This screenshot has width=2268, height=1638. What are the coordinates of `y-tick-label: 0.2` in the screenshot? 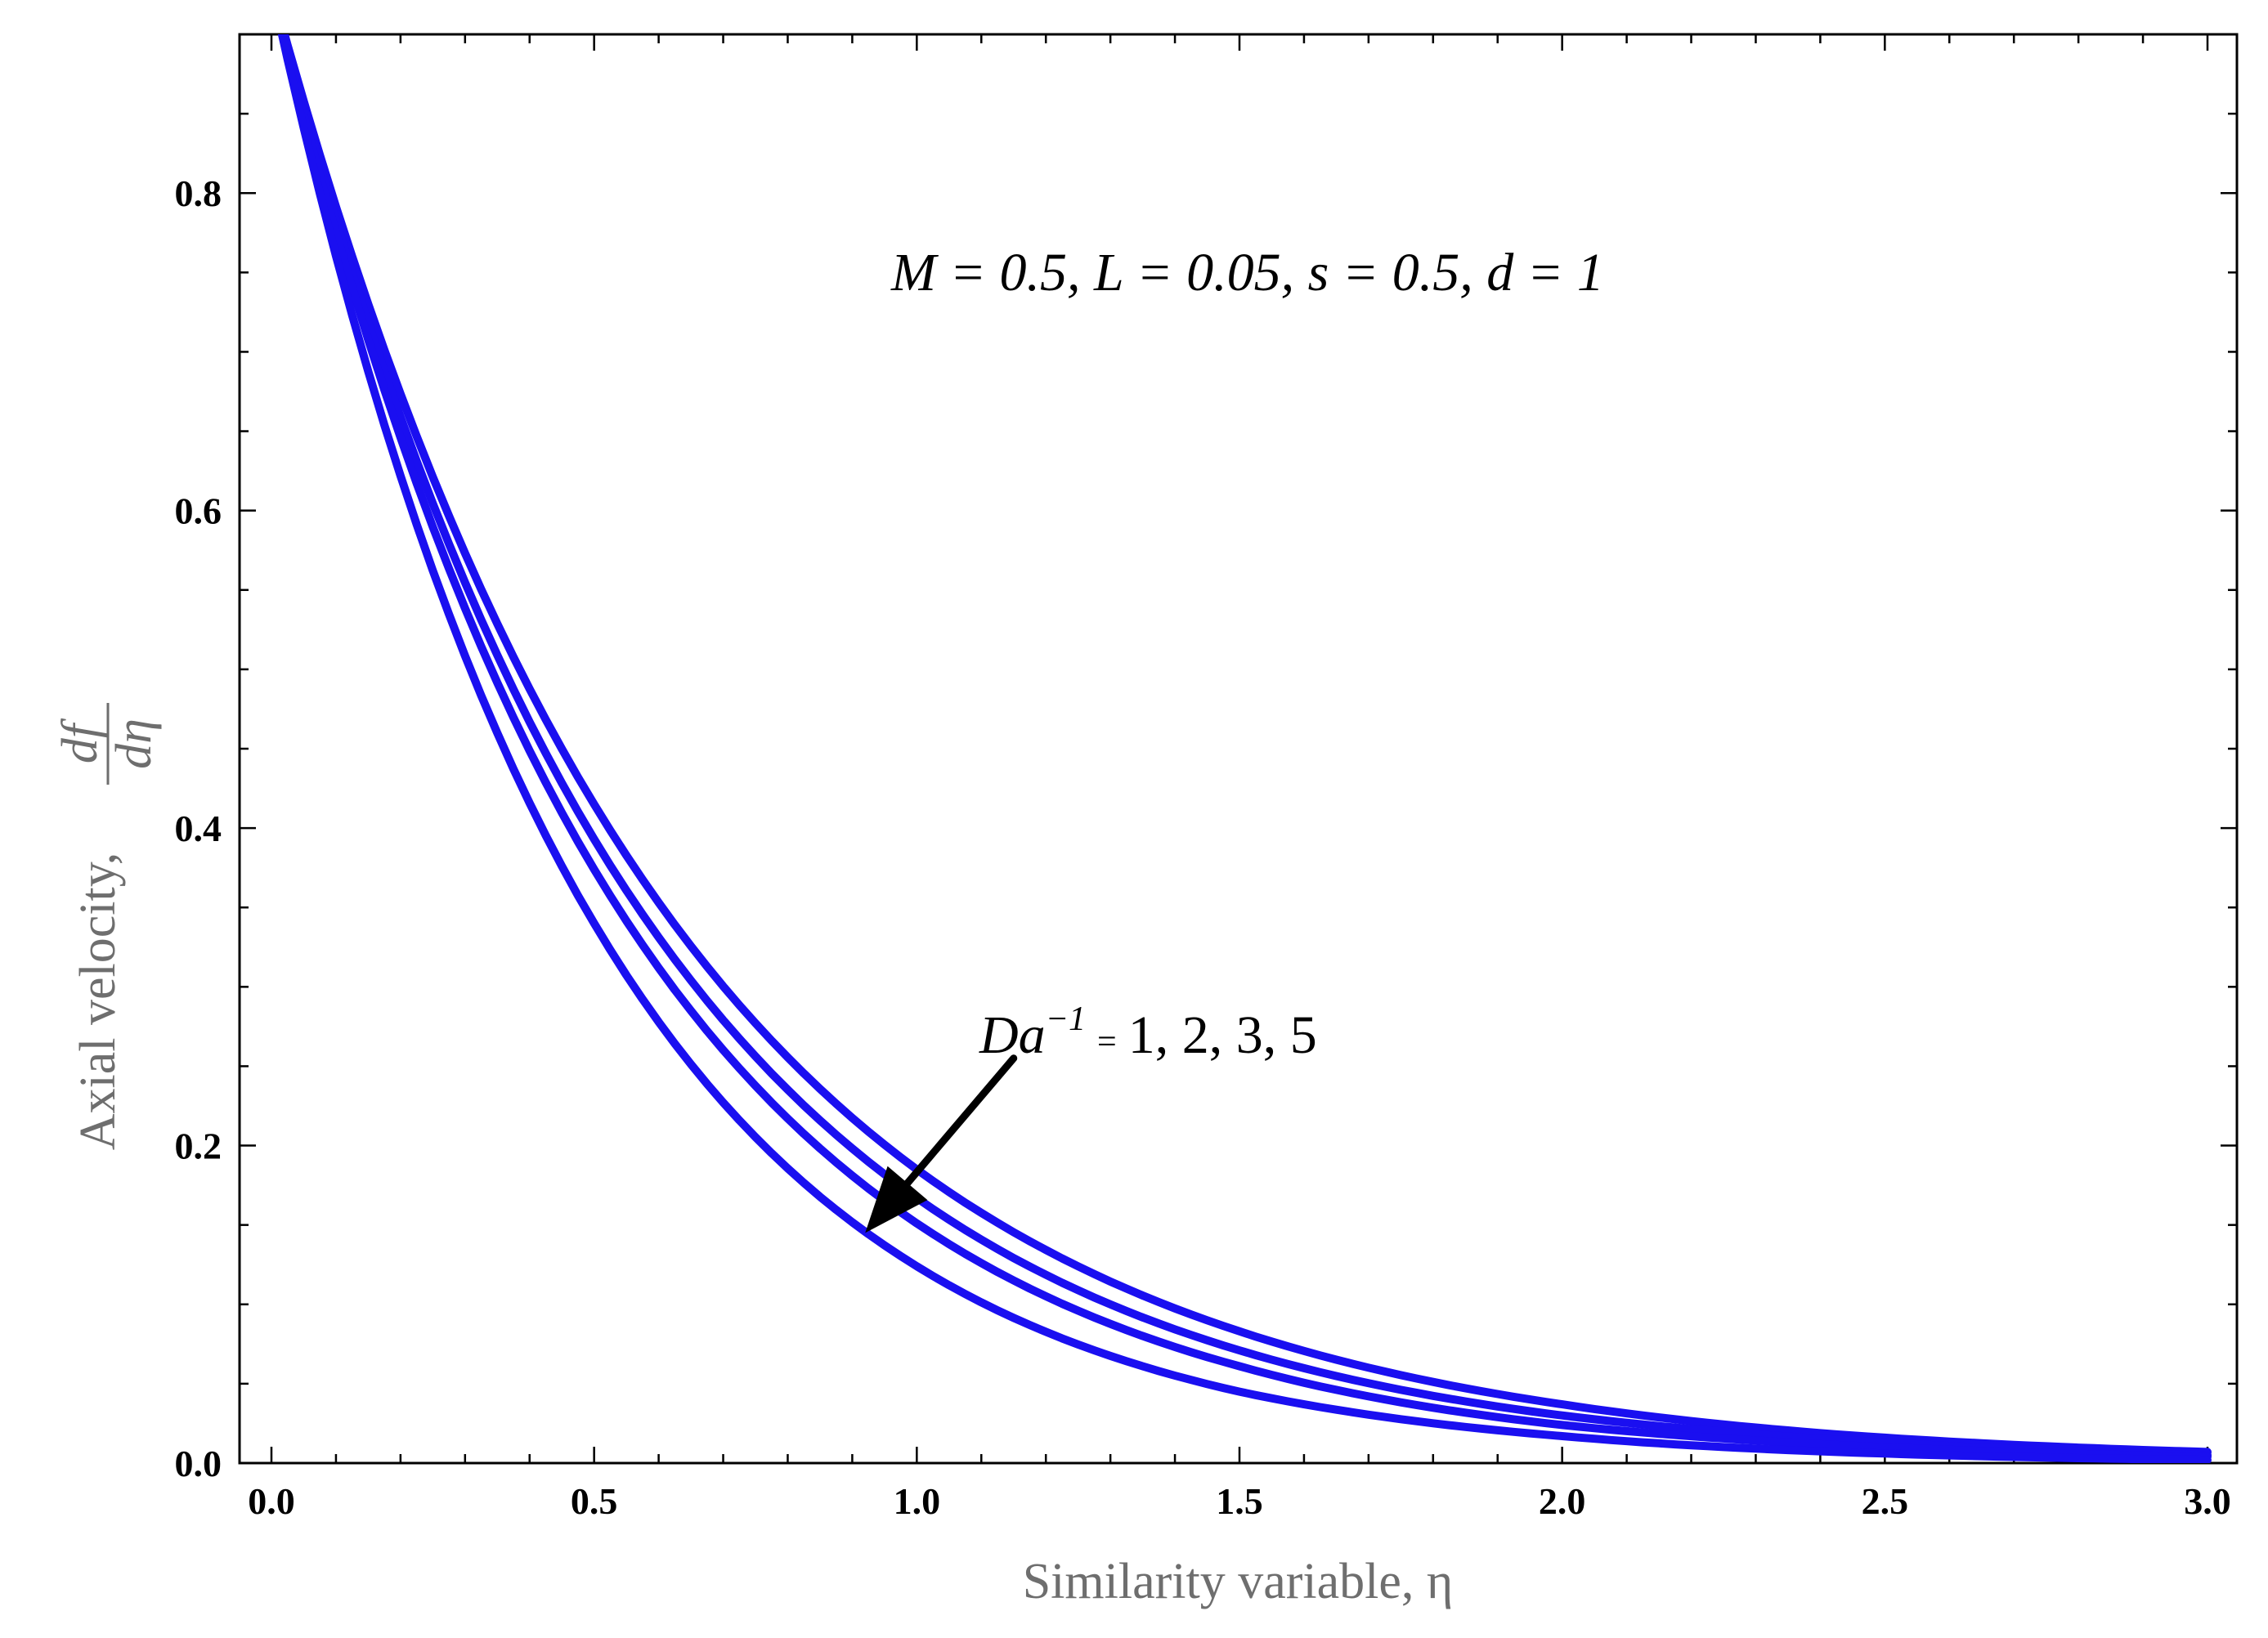 It's located at (198, 1146).